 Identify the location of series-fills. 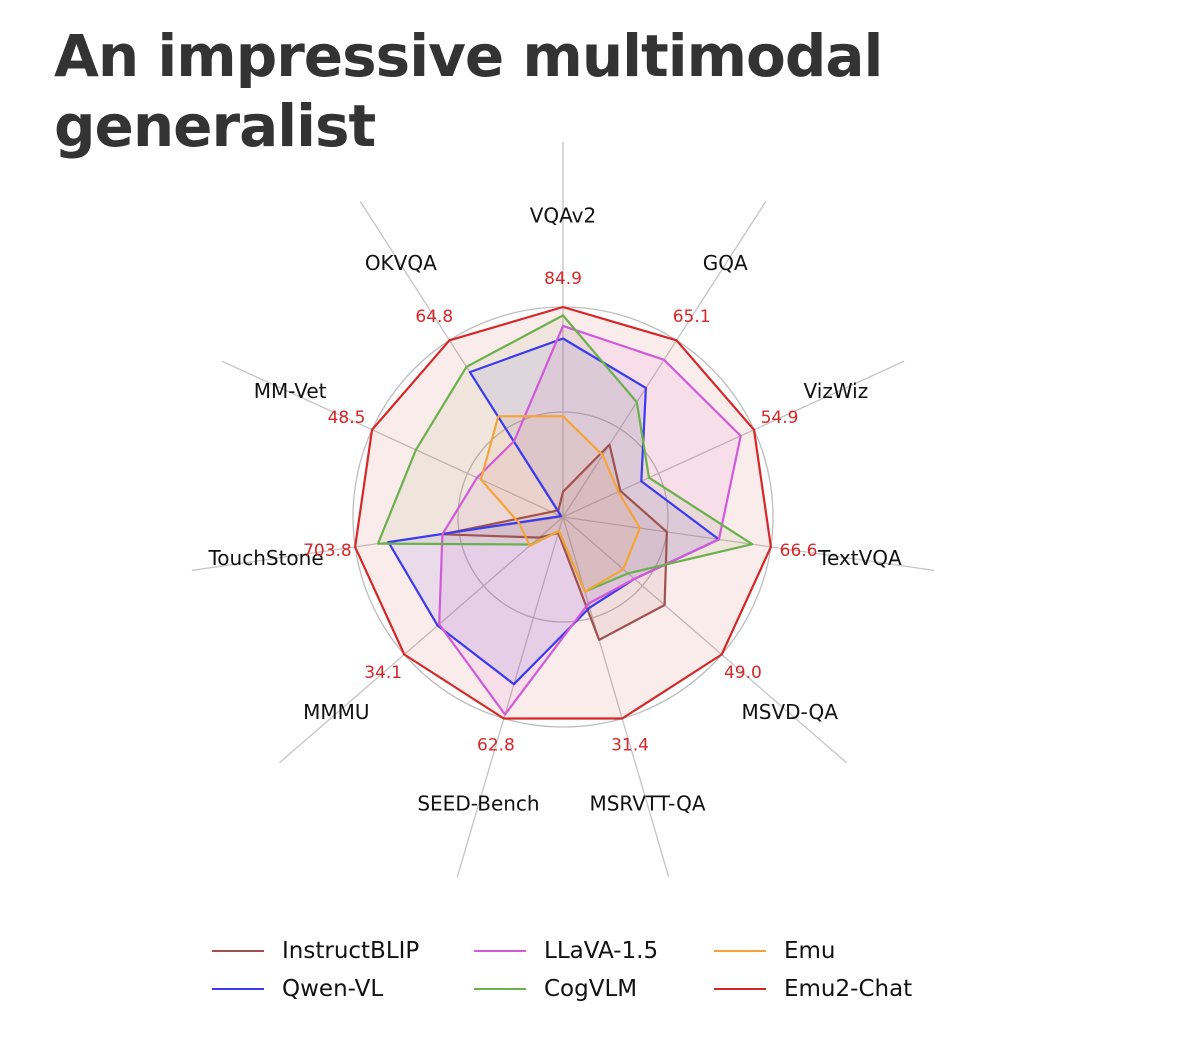
(563, 513).